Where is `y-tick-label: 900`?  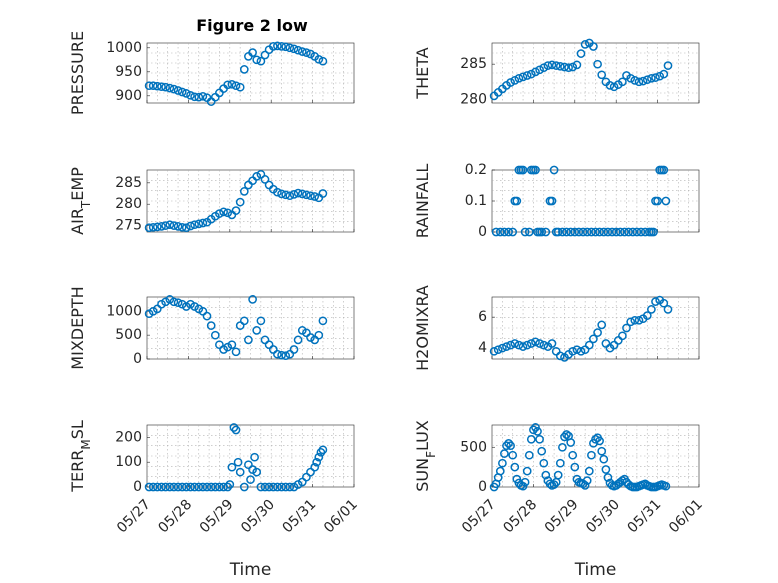
y-tick-label: 900 is located at coordinates (128, 96).